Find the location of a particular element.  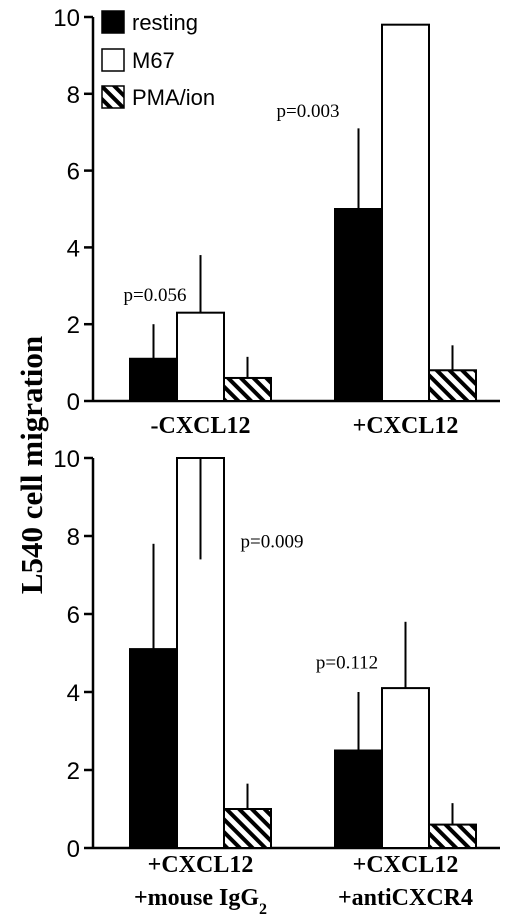

legend-swatch-pma-ion is located at coordinates (113, 97).